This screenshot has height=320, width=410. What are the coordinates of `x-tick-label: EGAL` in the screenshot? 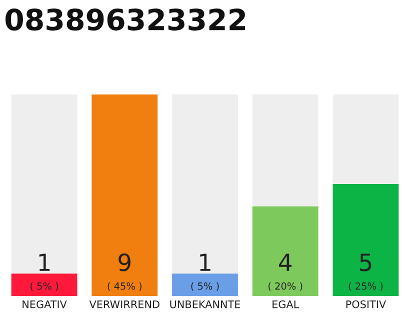 It's located at (286, 304).